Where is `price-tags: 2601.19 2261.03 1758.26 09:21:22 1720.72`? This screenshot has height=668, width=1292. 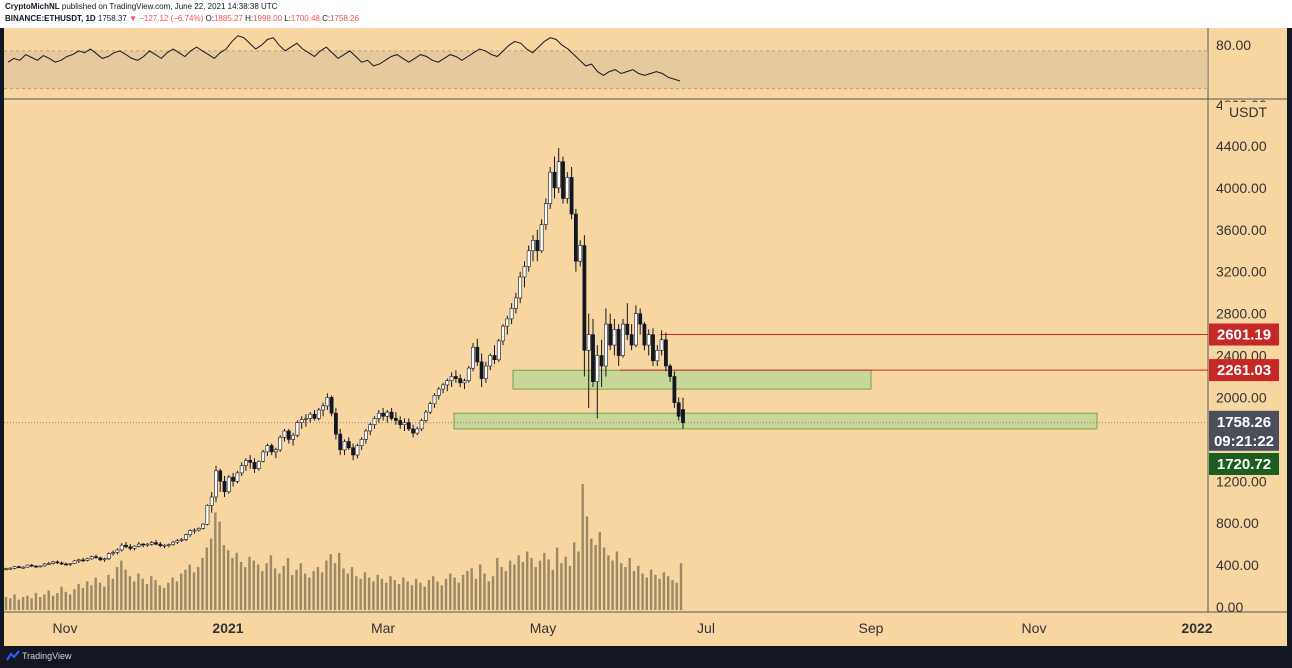 price-tags: 2601.19 2261.03 1758.26 09:21:22 1720.72 is located at coordinates (1244, 399).